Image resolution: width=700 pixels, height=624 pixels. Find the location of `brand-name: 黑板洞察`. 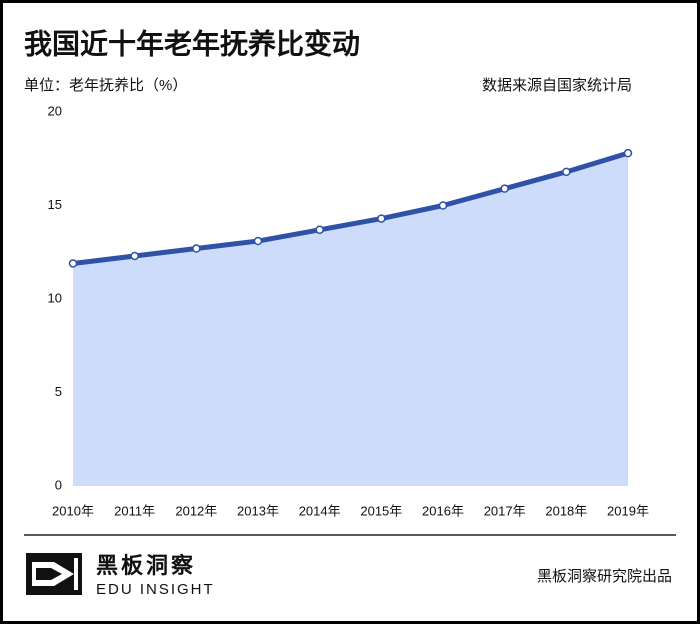

brand-name: 黑板洞察 is located at coordinates (146, 565).